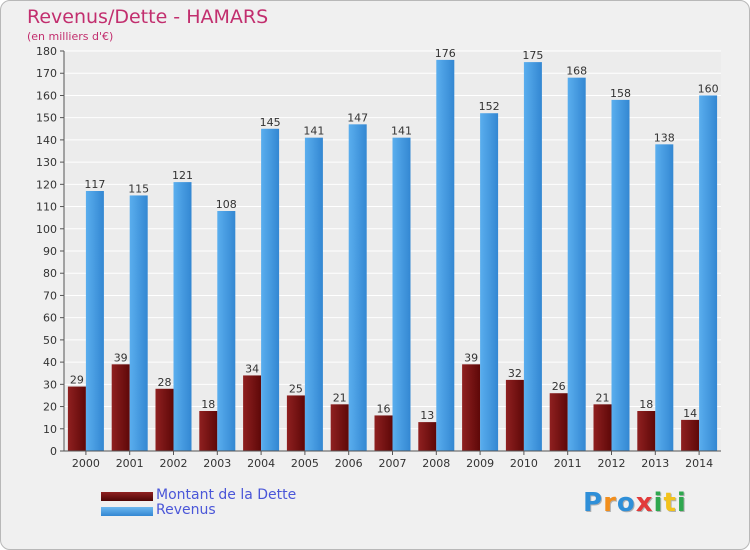 This screenshot has width=750, height=550. I want to click on y-tick-label: 50, so click(50, 340).